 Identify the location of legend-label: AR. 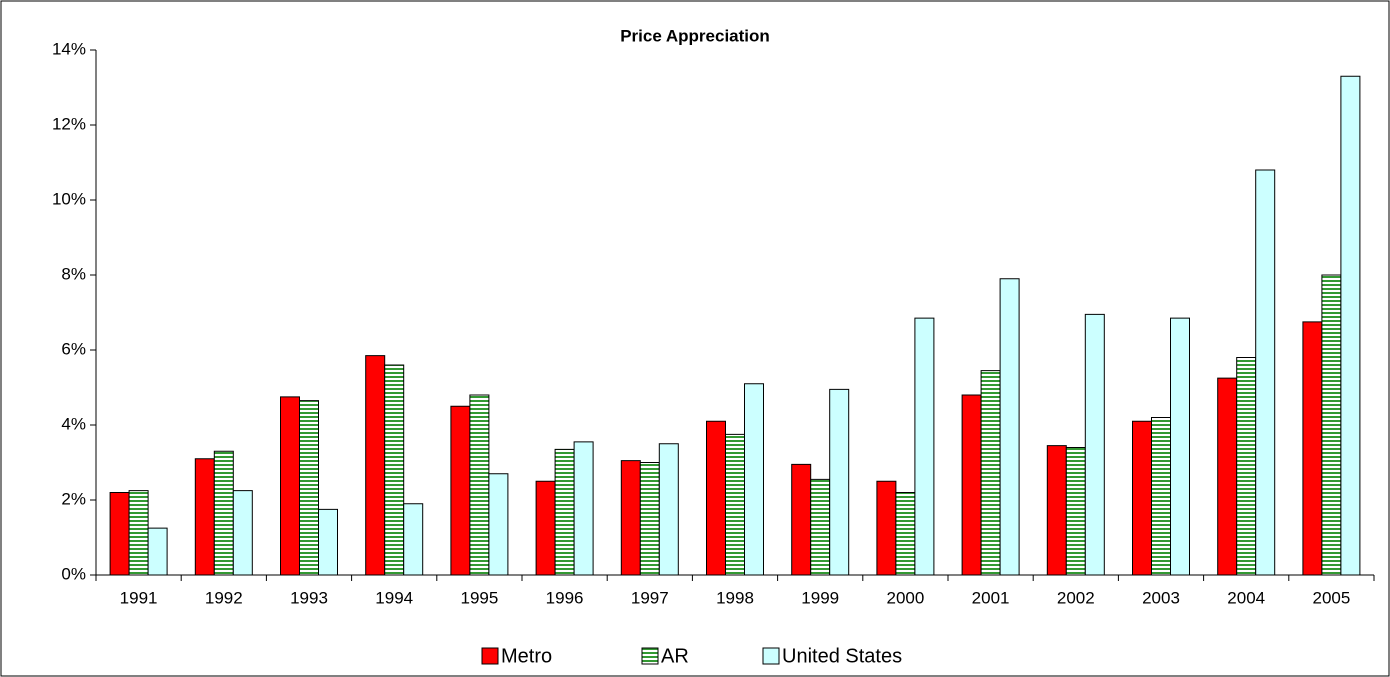
(675, 656).